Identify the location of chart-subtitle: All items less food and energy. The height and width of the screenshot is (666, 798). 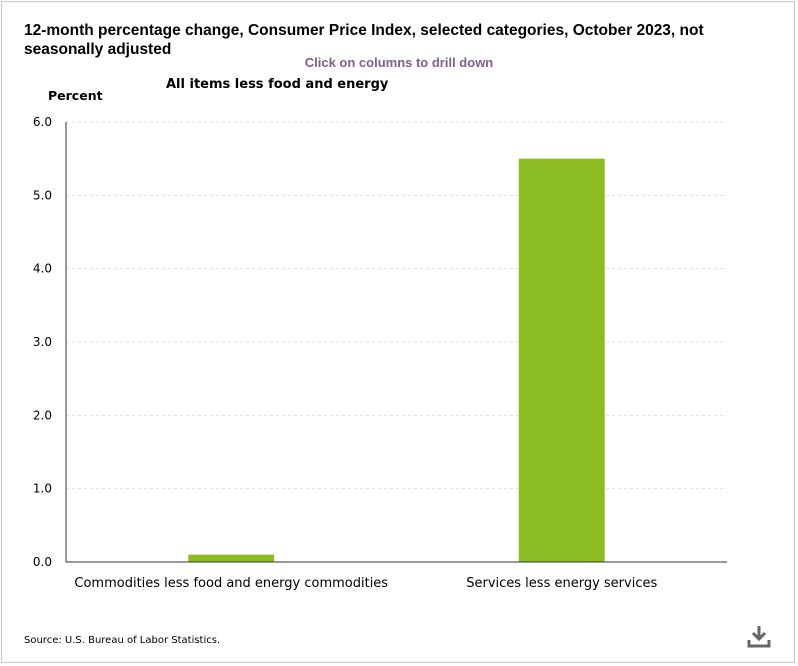
(277, 84).